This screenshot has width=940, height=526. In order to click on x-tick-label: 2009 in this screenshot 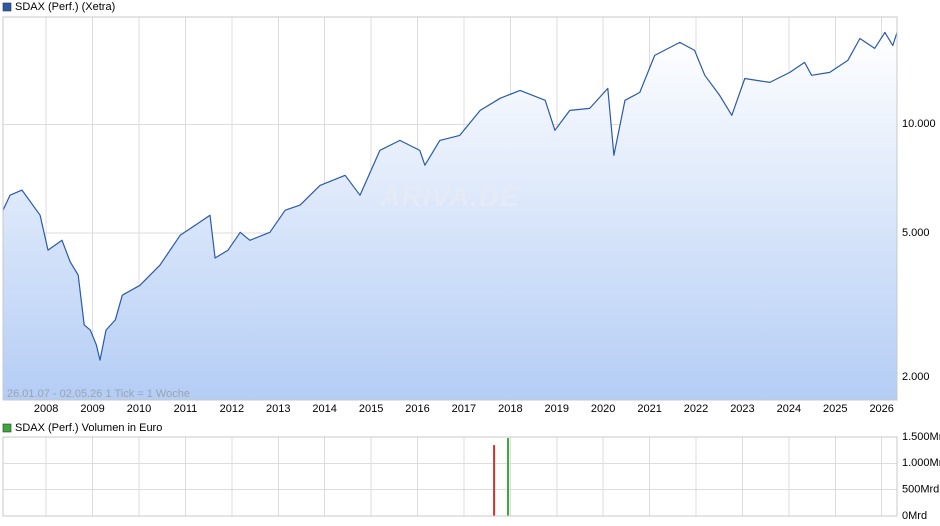, I will do `click(92, 409)`.